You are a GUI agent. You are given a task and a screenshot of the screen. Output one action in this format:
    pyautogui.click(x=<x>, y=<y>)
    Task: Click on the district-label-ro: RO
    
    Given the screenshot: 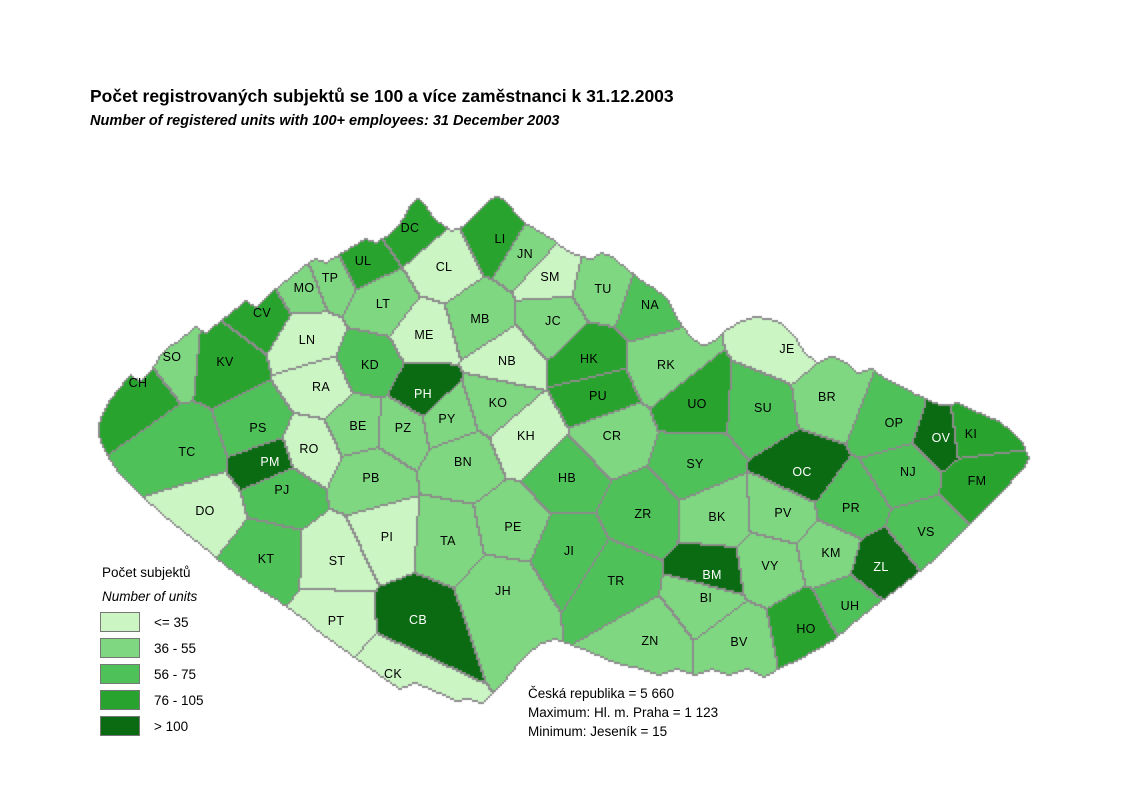 What is the action you would take?
    pyautogui.click(x=309, y=449)
    